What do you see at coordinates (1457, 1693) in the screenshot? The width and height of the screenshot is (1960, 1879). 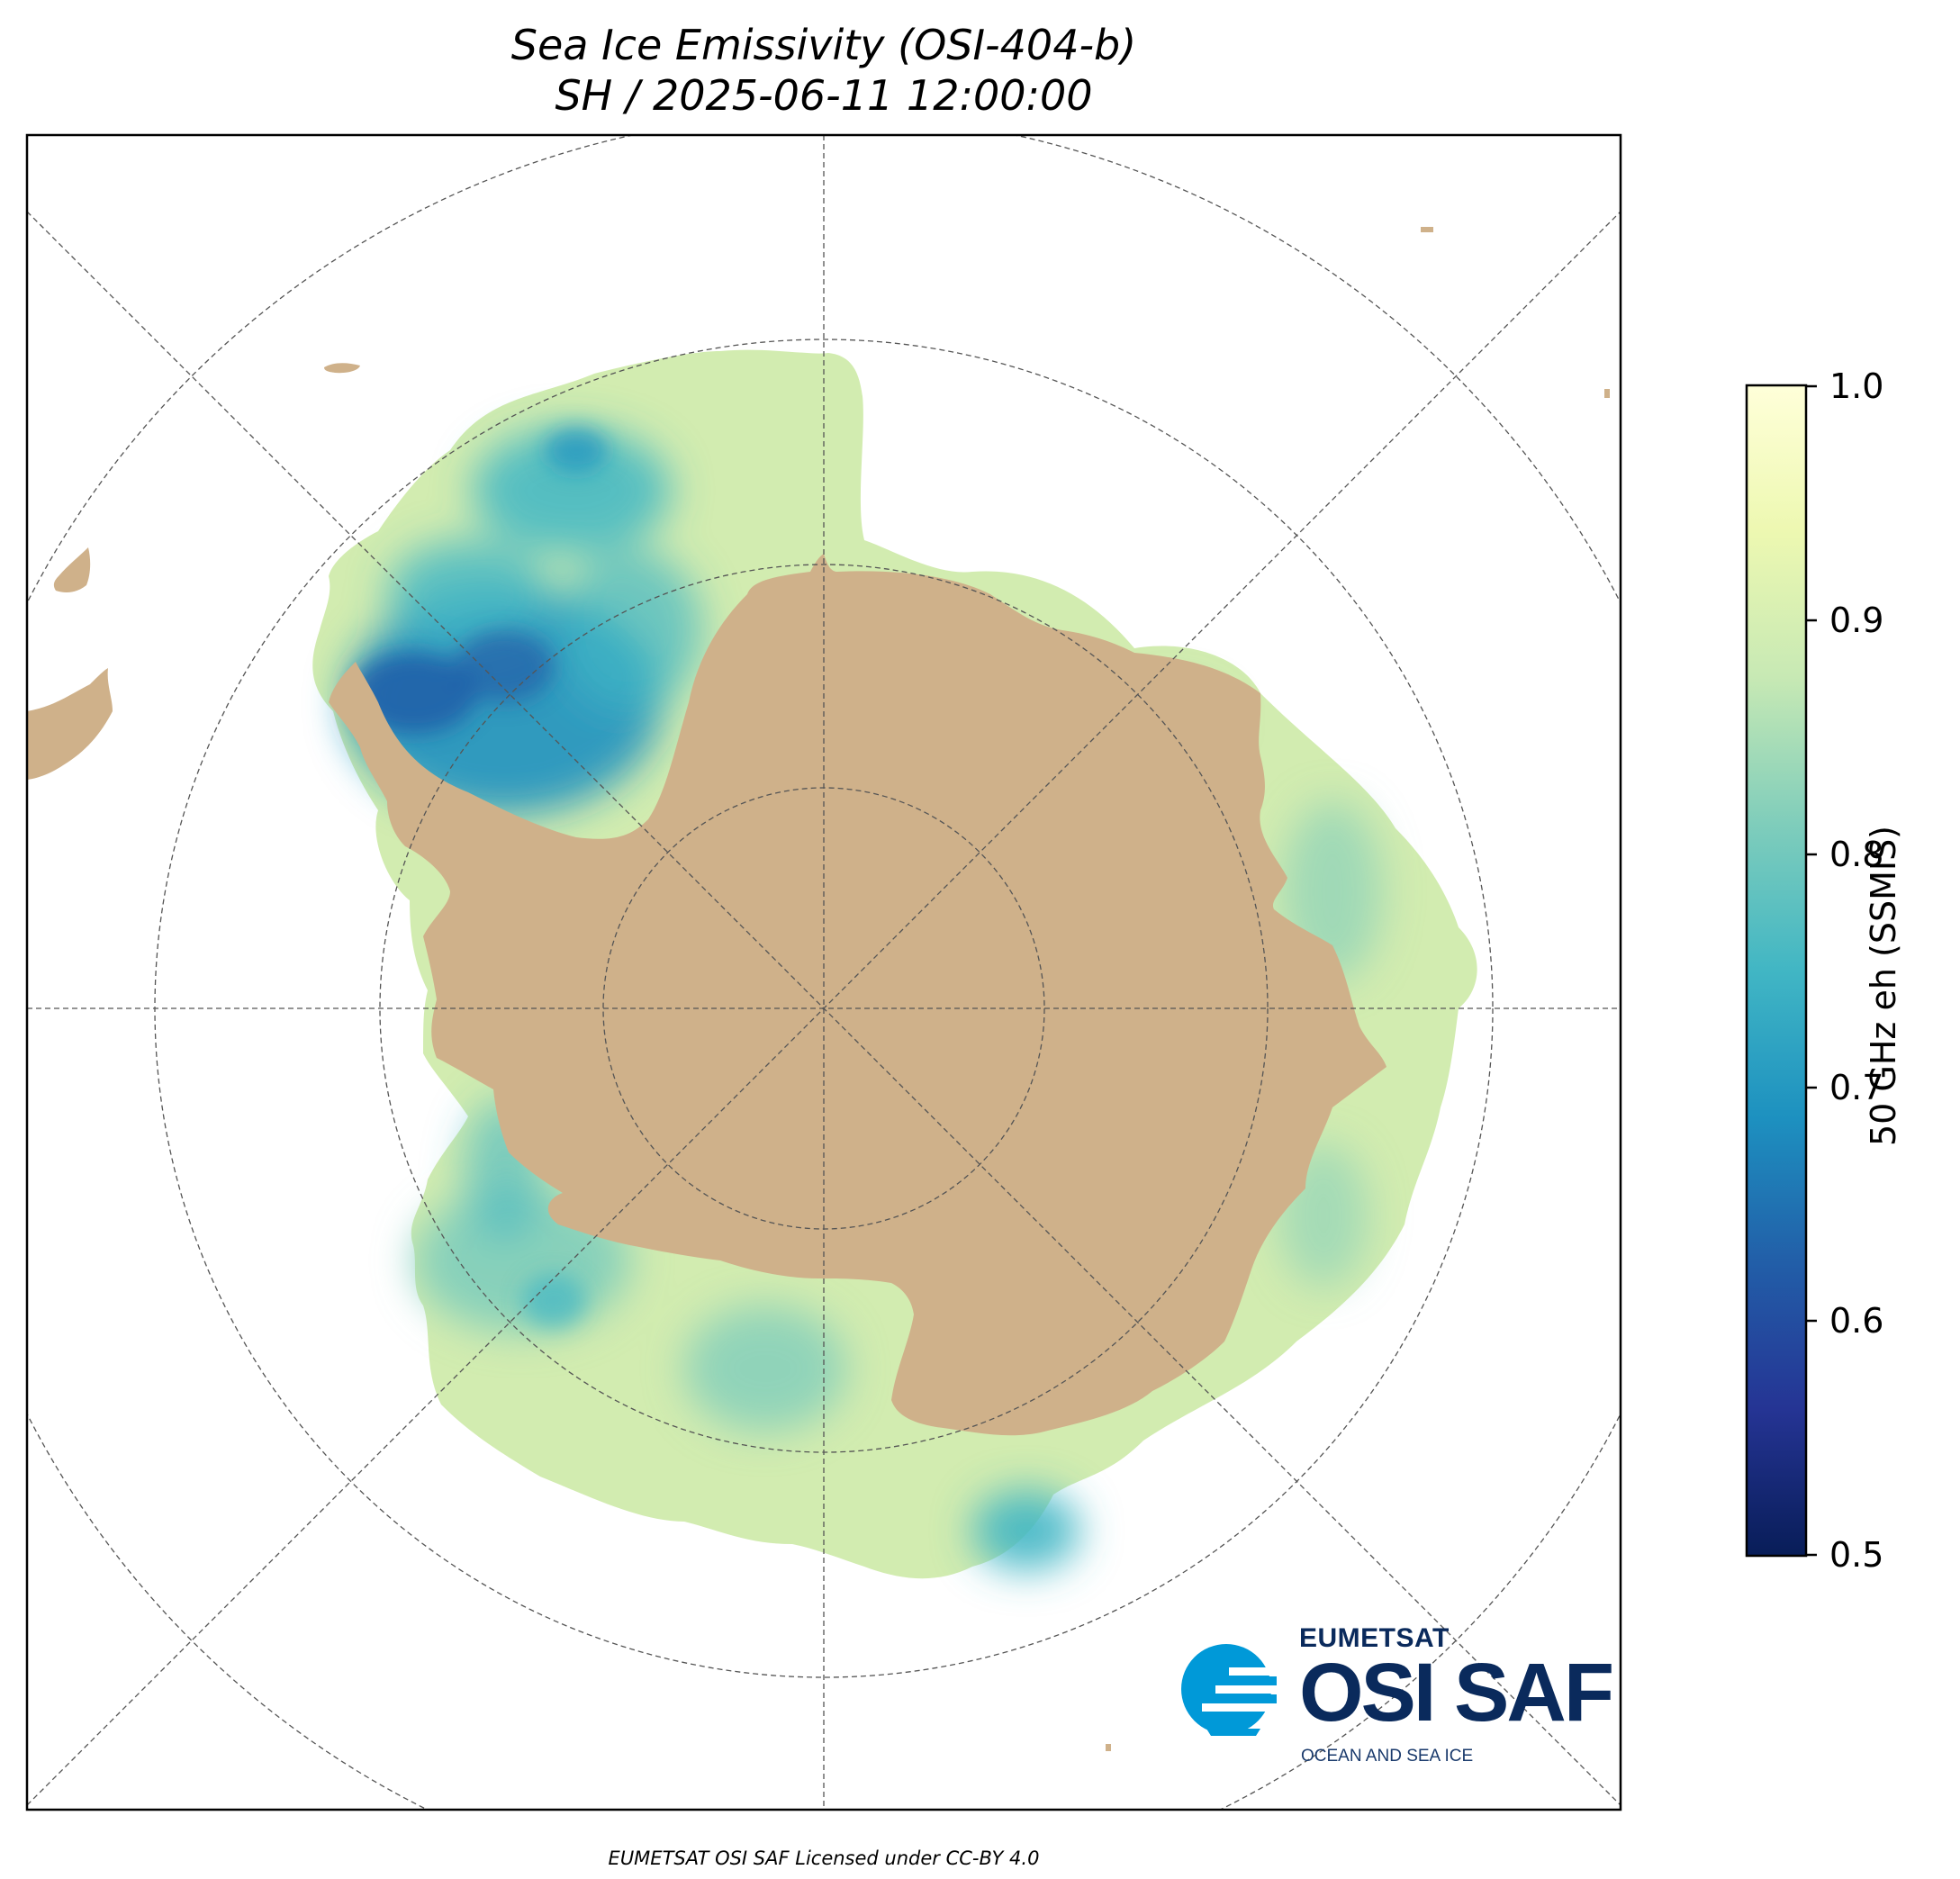 I see `logo-product-text: OSI SAF` at bounding box center [1457, 1693].